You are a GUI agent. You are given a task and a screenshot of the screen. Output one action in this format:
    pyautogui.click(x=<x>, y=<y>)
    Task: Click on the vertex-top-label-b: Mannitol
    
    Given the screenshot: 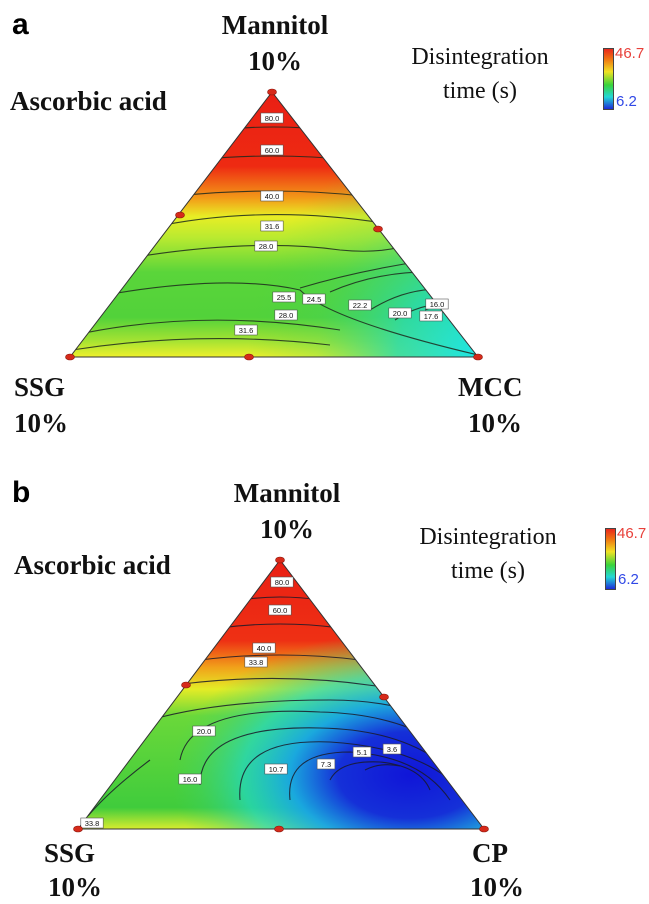 What is the action you would take?
    pyautogui.click(x=287, y=493)
    